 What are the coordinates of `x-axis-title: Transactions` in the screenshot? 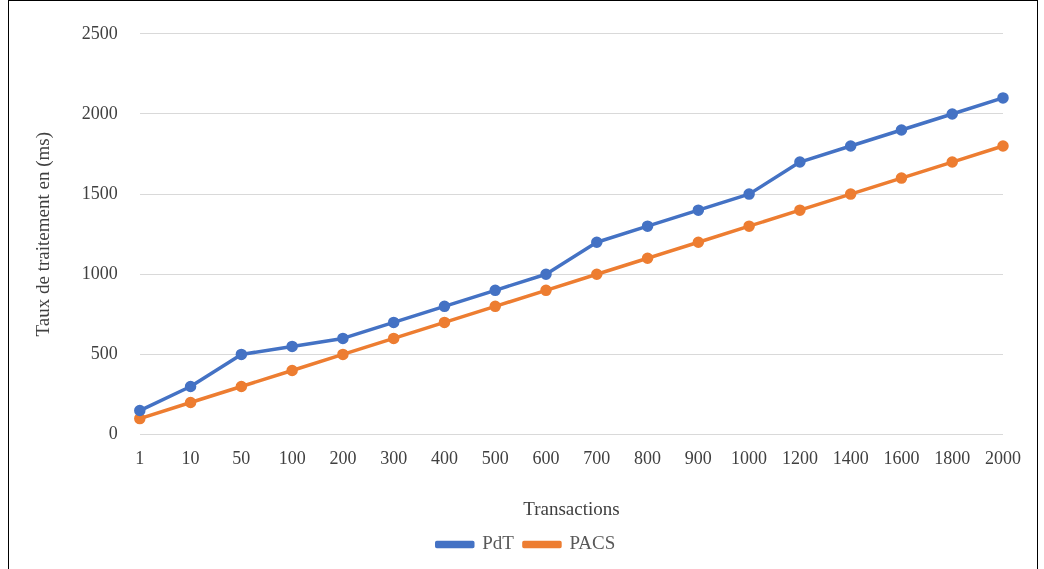 It's located at (571, 508).